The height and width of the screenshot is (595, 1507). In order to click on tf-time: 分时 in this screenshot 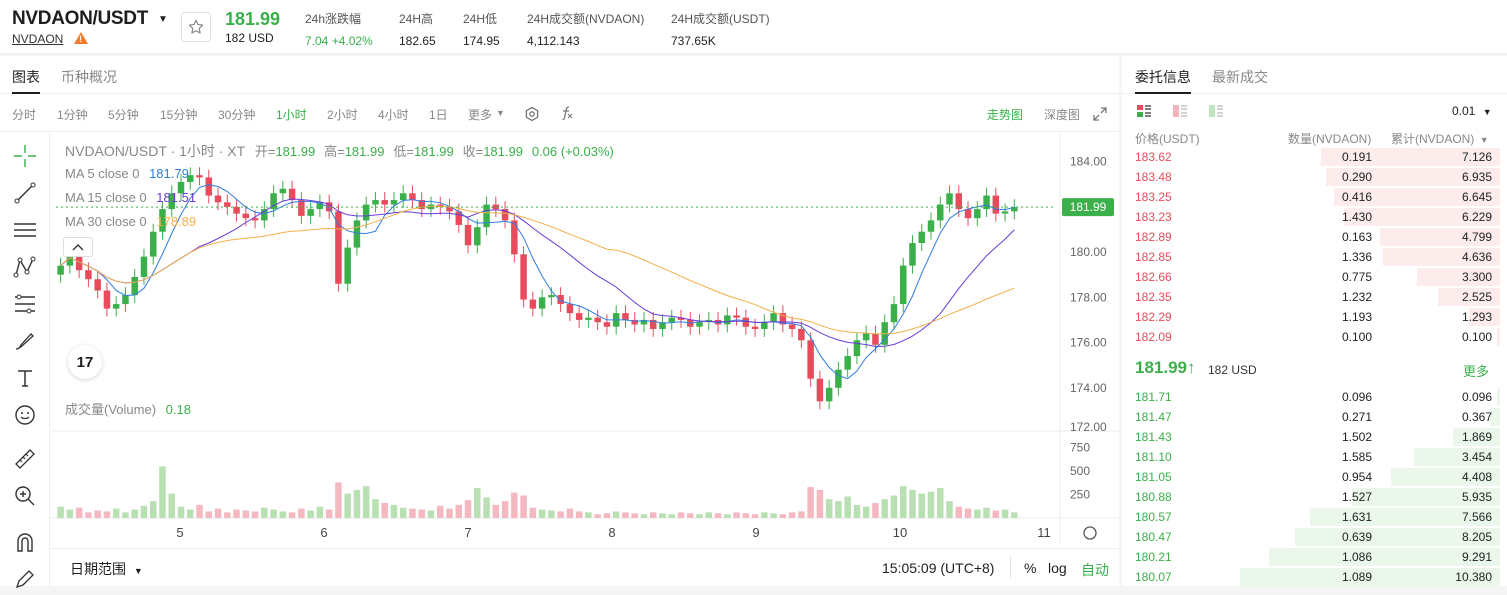, I will do `click(24, 115)`.